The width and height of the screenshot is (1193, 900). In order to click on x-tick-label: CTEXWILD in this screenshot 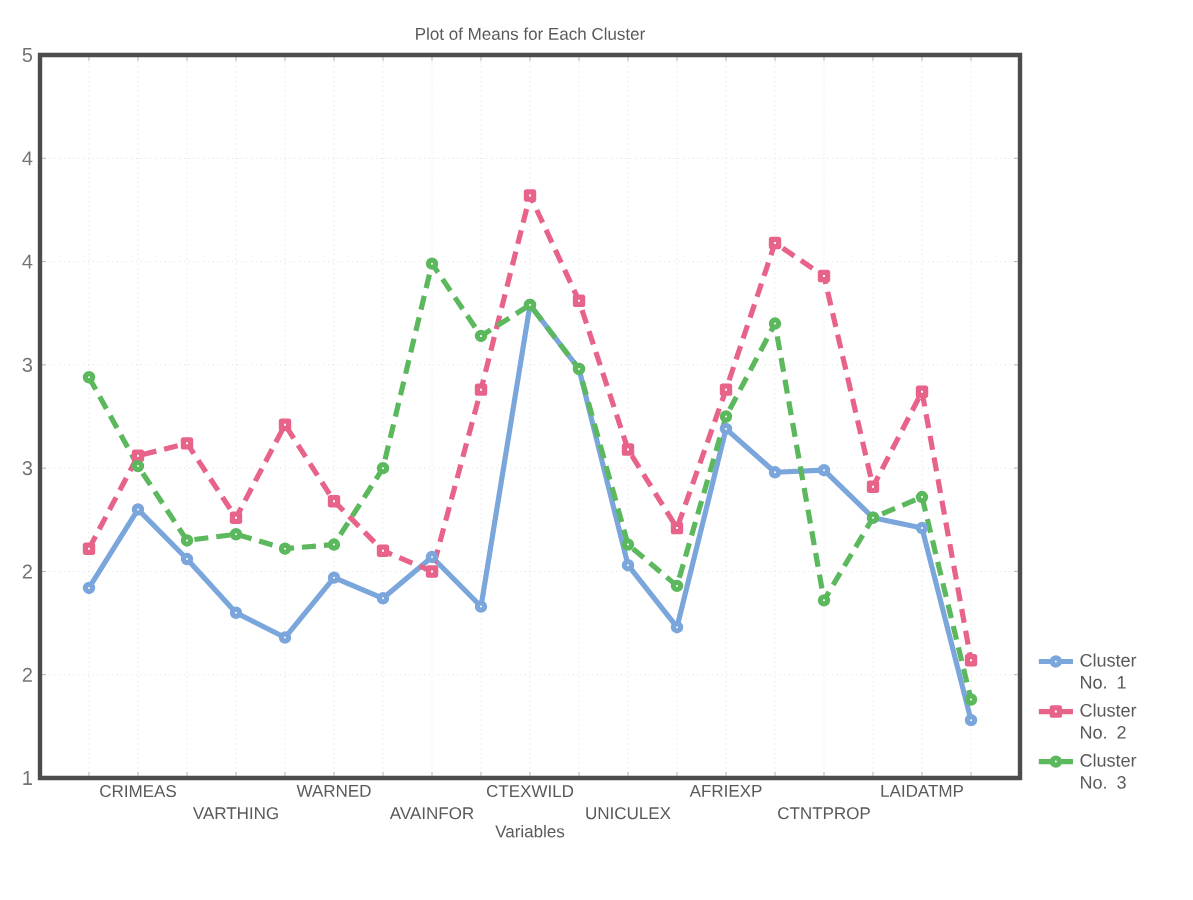, I will do `click(530, 791)`.